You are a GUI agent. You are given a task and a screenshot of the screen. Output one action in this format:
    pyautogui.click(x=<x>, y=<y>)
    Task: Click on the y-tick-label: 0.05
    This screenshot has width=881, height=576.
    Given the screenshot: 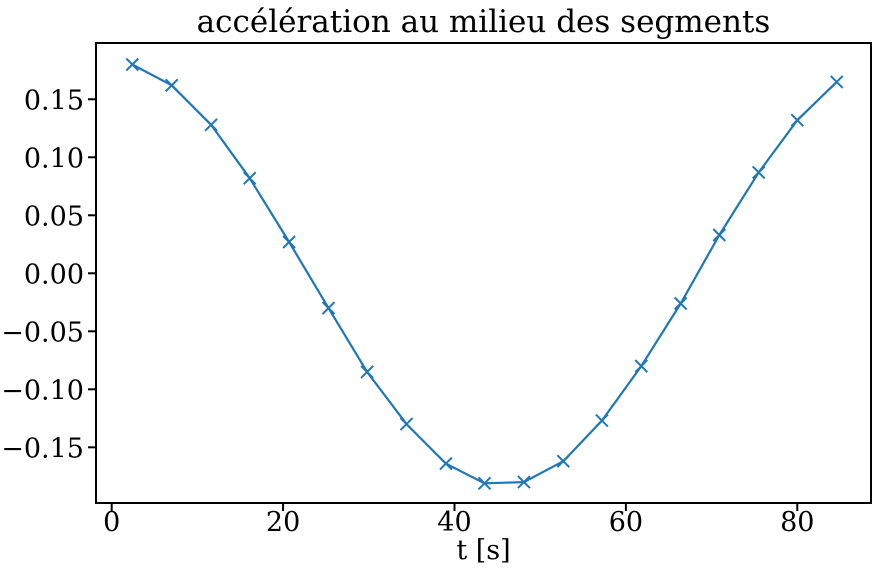 What is the action you would take?
    pyautogui.click(x=54, y=216)
    